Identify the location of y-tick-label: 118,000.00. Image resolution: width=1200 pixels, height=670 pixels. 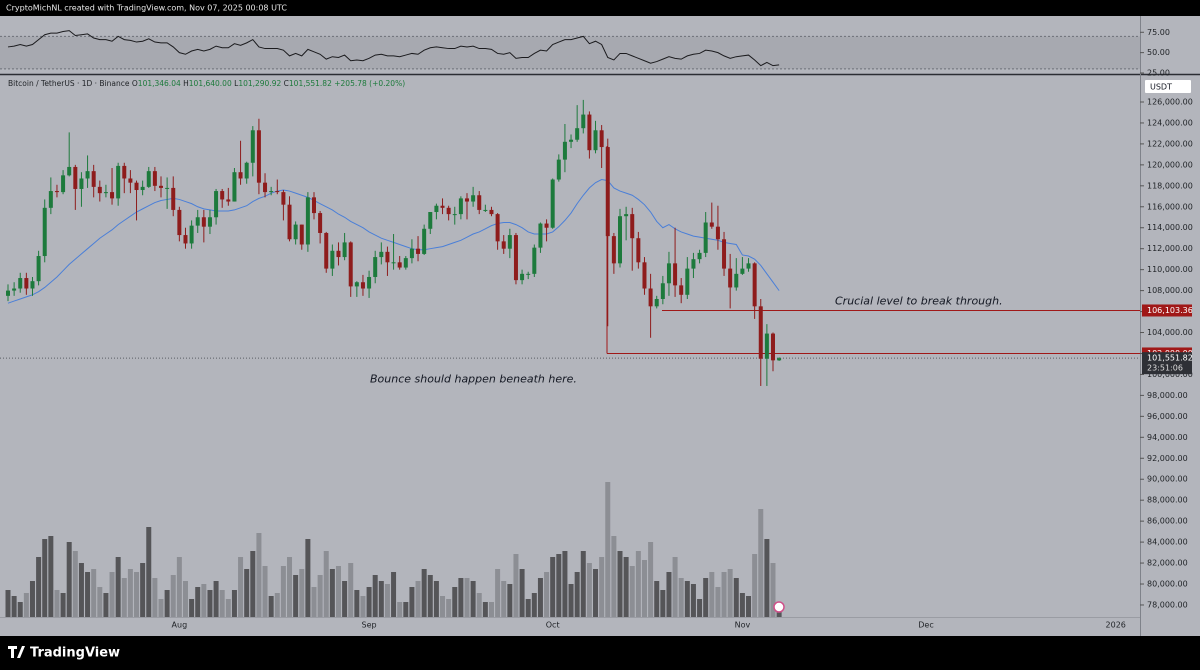
(1170, 185).